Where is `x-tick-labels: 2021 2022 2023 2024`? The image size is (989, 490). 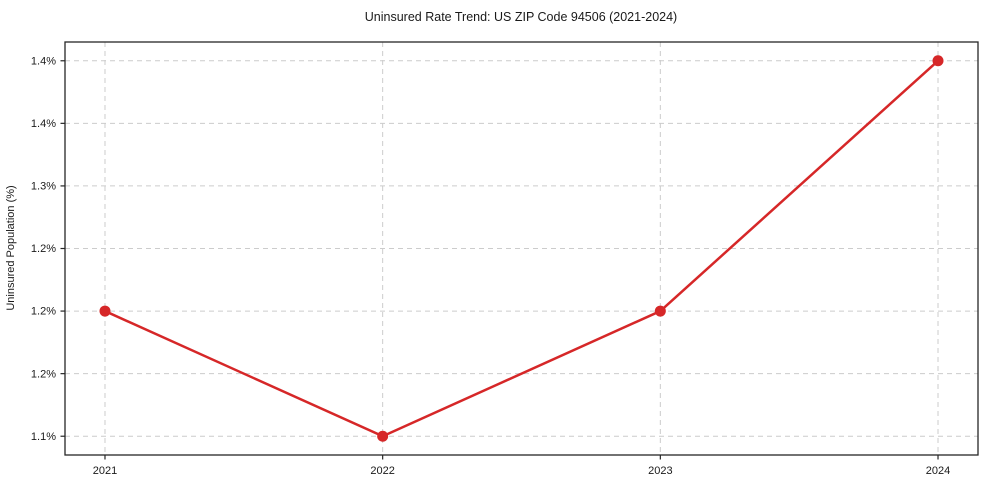
x-tick-labels: 2021 2022 2023 2024 is located at coordinates (522, 471).